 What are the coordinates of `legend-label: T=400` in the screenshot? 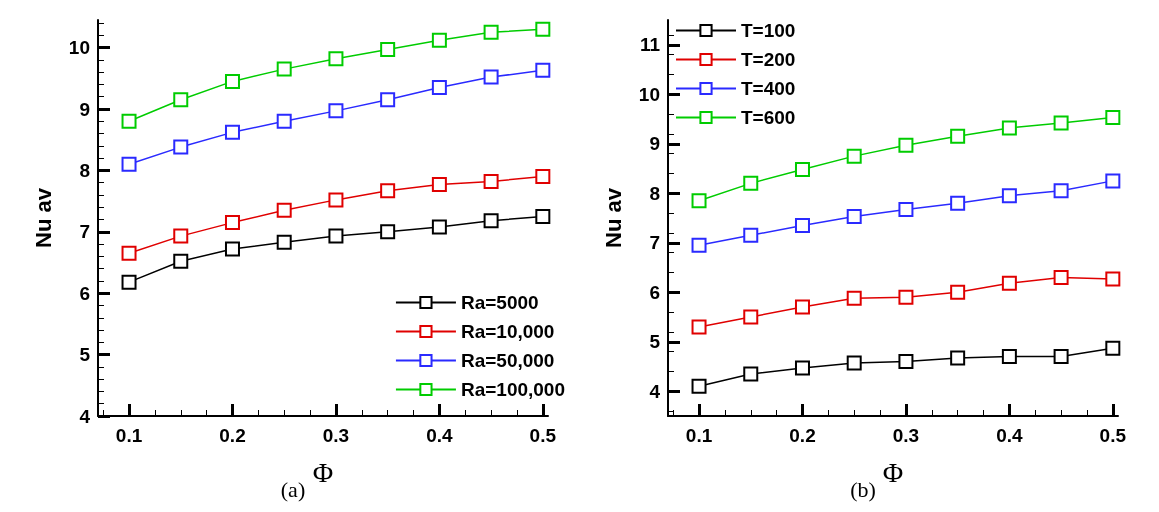 It's located at (768, 88).